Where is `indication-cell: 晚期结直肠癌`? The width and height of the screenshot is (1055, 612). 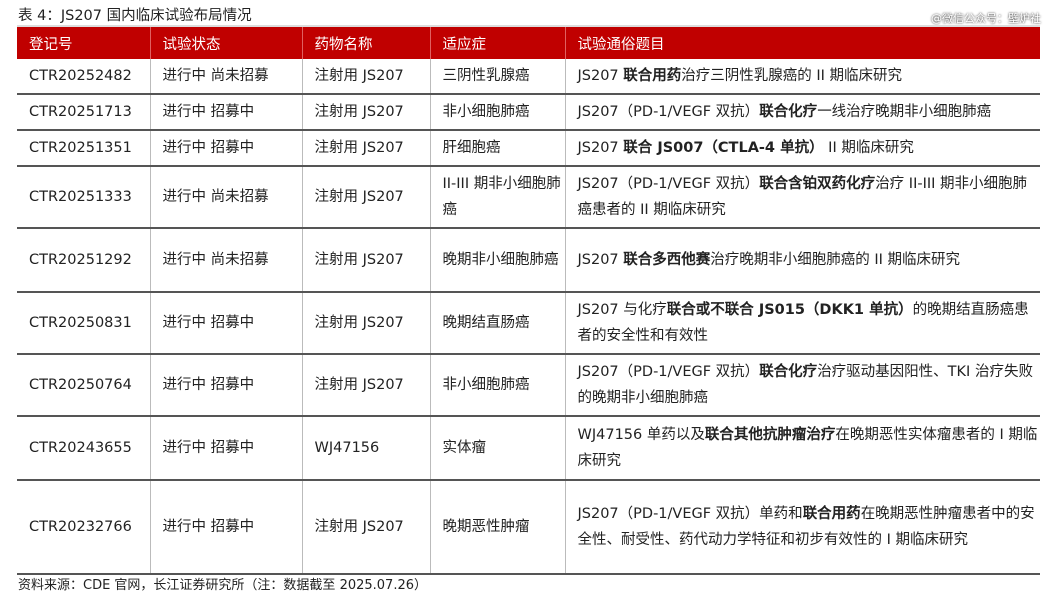
indication-cell: 晚期结直肠癌 is located at coordinates (498, 323).